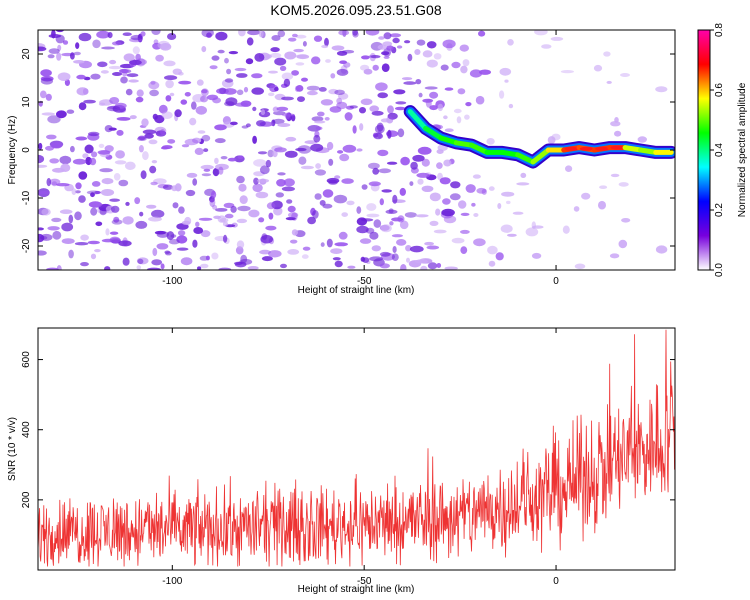 Image resolution: width=750 pixels, height=600 pixels. What do you see at coordinates (26, 499) in the screenshot?
I see `snr-y-tick-label: 200` at bounding box center [26, 499].